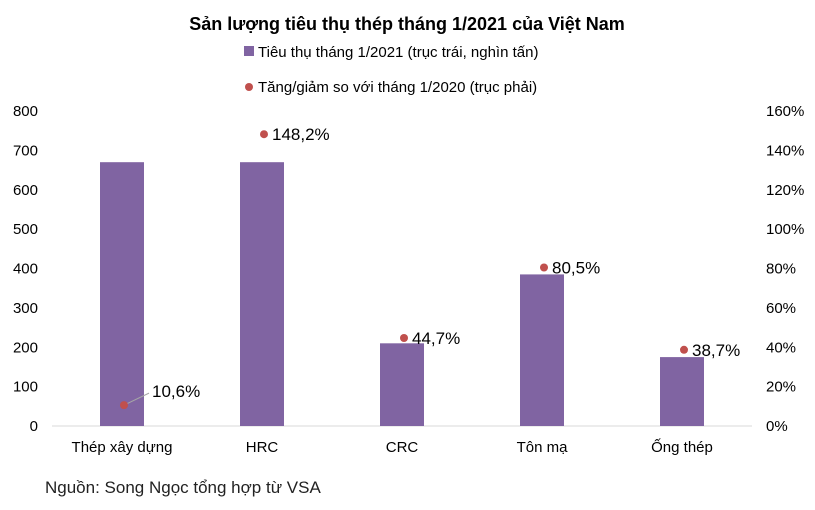  Describe the element at coordinates (785, 229) in the screenshot. I see `y-right-tick-label: 100%` at that location.